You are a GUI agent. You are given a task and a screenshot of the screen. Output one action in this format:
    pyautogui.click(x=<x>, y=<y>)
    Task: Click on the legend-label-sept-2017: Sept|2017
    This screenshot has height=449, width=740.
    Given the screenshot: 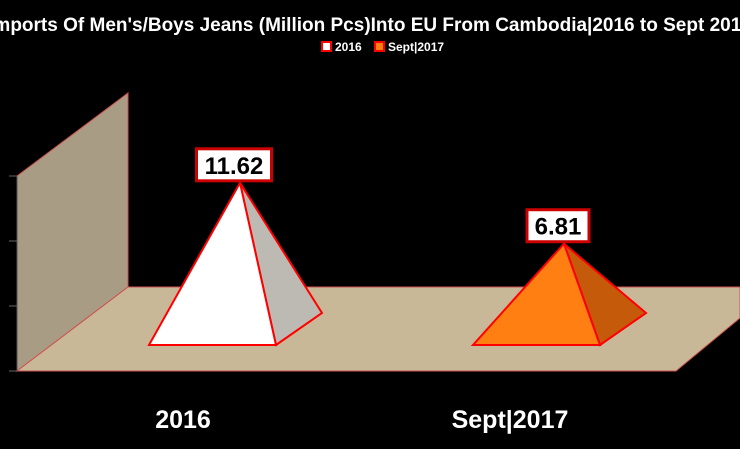 What is the action you would take?
    pyautogui.click(x=416, y=47)
    